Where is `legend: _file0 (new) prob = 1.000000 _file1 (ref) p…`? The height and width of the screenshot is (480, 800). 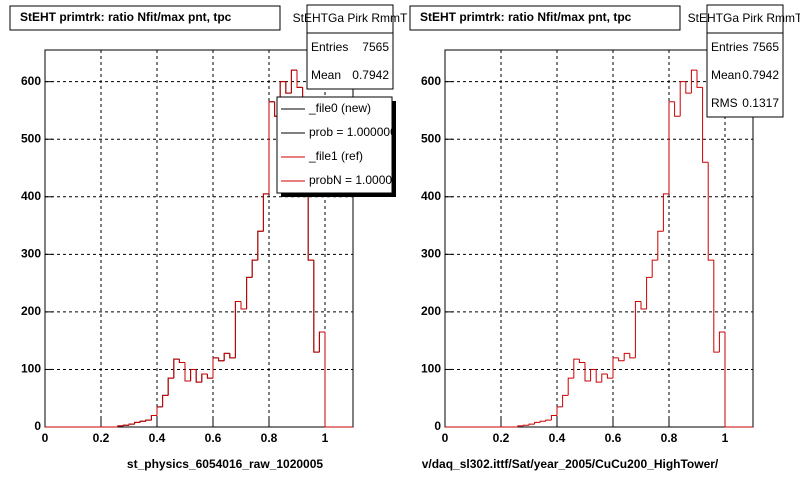 legend: _file0 (new) prob = 1.000000 _file1 (ref) p… is located at coordinates (340, 144).